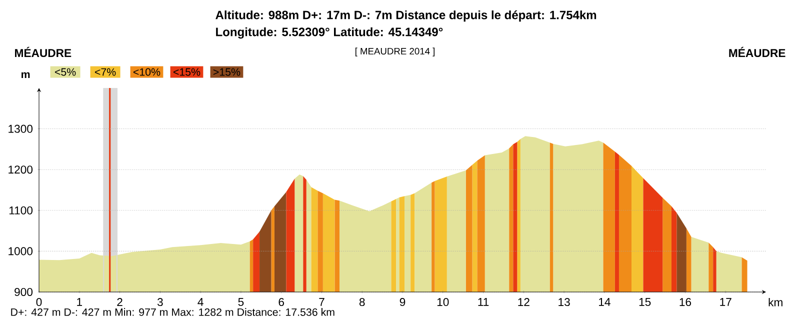 The image size is (799, 320). Describe the element at coordinates (21, 210) in the screenshot. I see `y-tick-label: 1100` at that location.